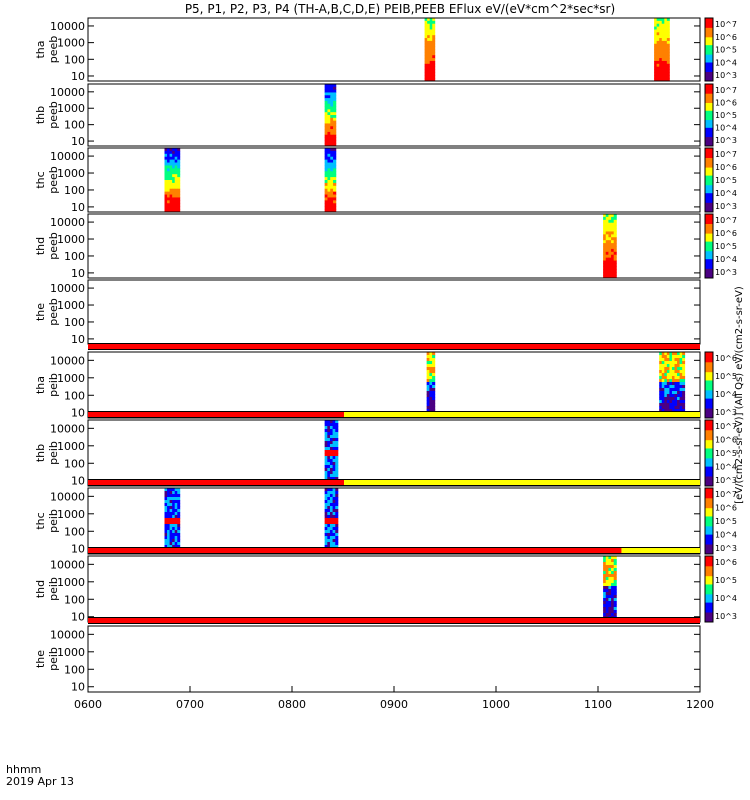 The height and width of the screenshot is (800, 750). Describe the element at coordinates (726, 24) in the screenshot. I see `colorbar-tick-label: 10^7` at that location.